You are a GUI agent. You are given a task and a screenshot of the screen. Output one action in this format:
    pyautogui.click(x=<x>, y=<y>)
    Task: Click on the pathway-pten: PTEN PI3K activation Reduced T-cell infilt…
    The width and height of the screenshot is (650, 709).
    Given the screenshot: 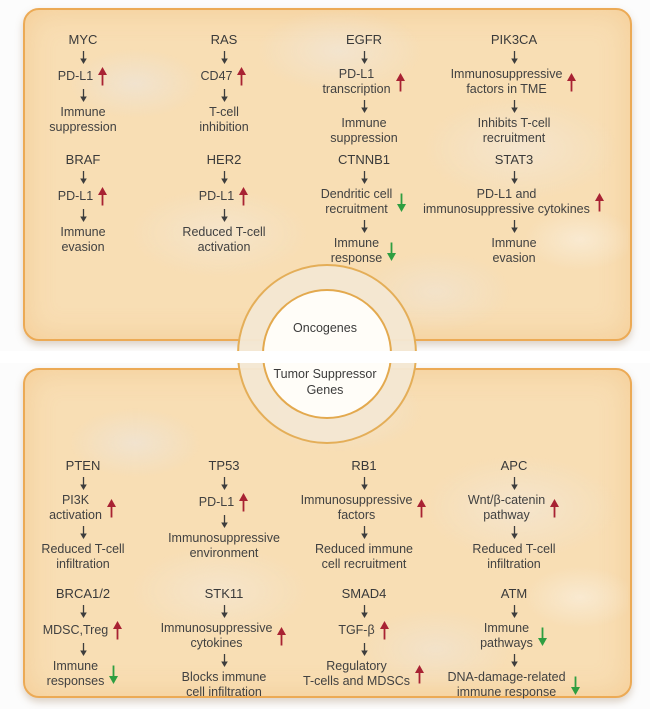 What is the action you would take?
    pyautogui.click(x=89, y=515)
    